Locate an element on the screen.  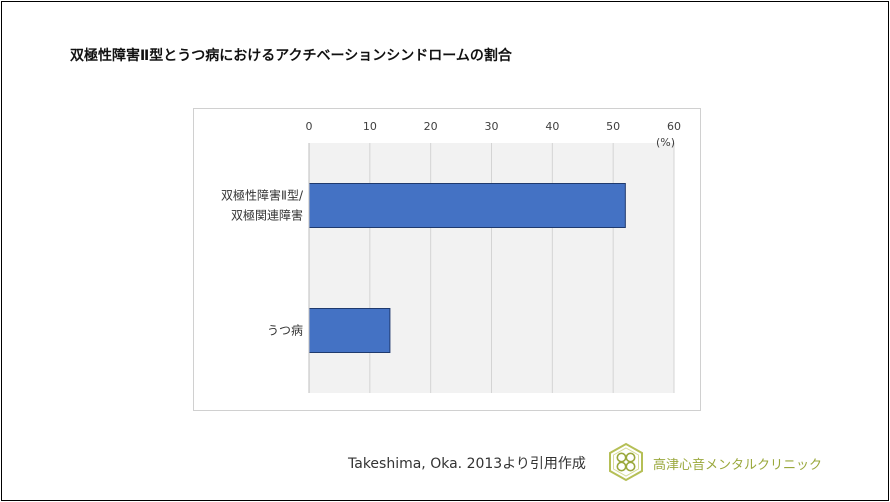
x-tick-label: 10 is located at coordinates (370, 126).